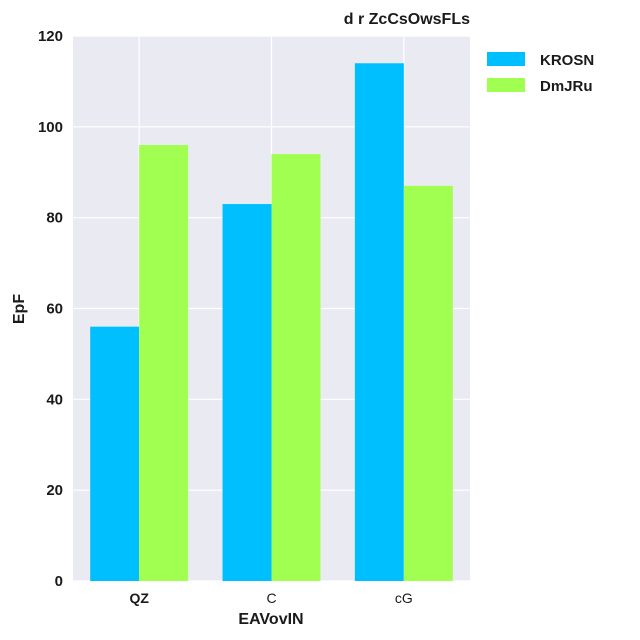 Image resolution: width=640 pixels, height=640 pixels. What do you see at coordinates (379, 322) in the screenshot?
I see `bar-krosn-cg` at bounding box center [379, 322].